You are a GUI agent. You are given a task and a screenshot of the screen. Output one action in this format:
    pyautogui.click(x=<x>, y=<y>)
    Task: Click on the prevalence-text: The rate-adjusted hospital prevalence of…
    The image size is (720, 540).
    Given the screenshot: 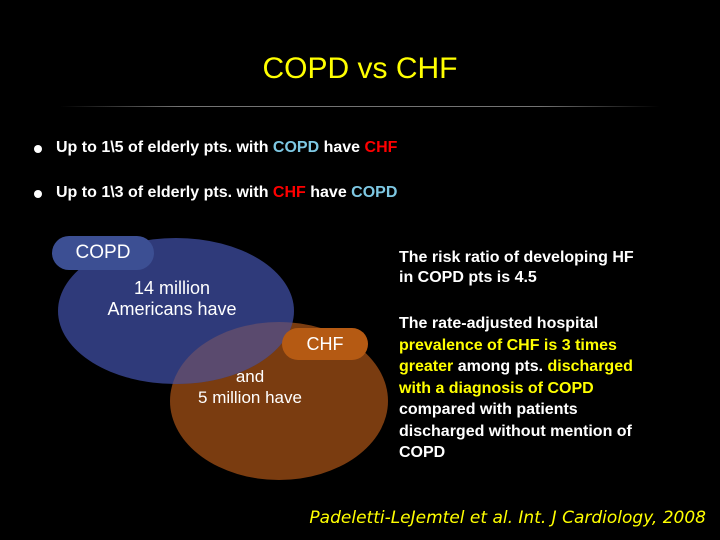 What is the action you would take?
    pyautogui.click(x=539, y=388)
    